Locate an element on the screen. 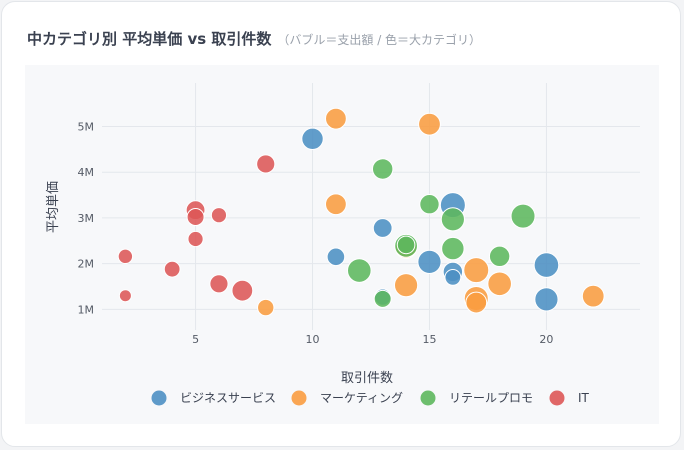  legend-item: IT is located at coordinates (569, 398).